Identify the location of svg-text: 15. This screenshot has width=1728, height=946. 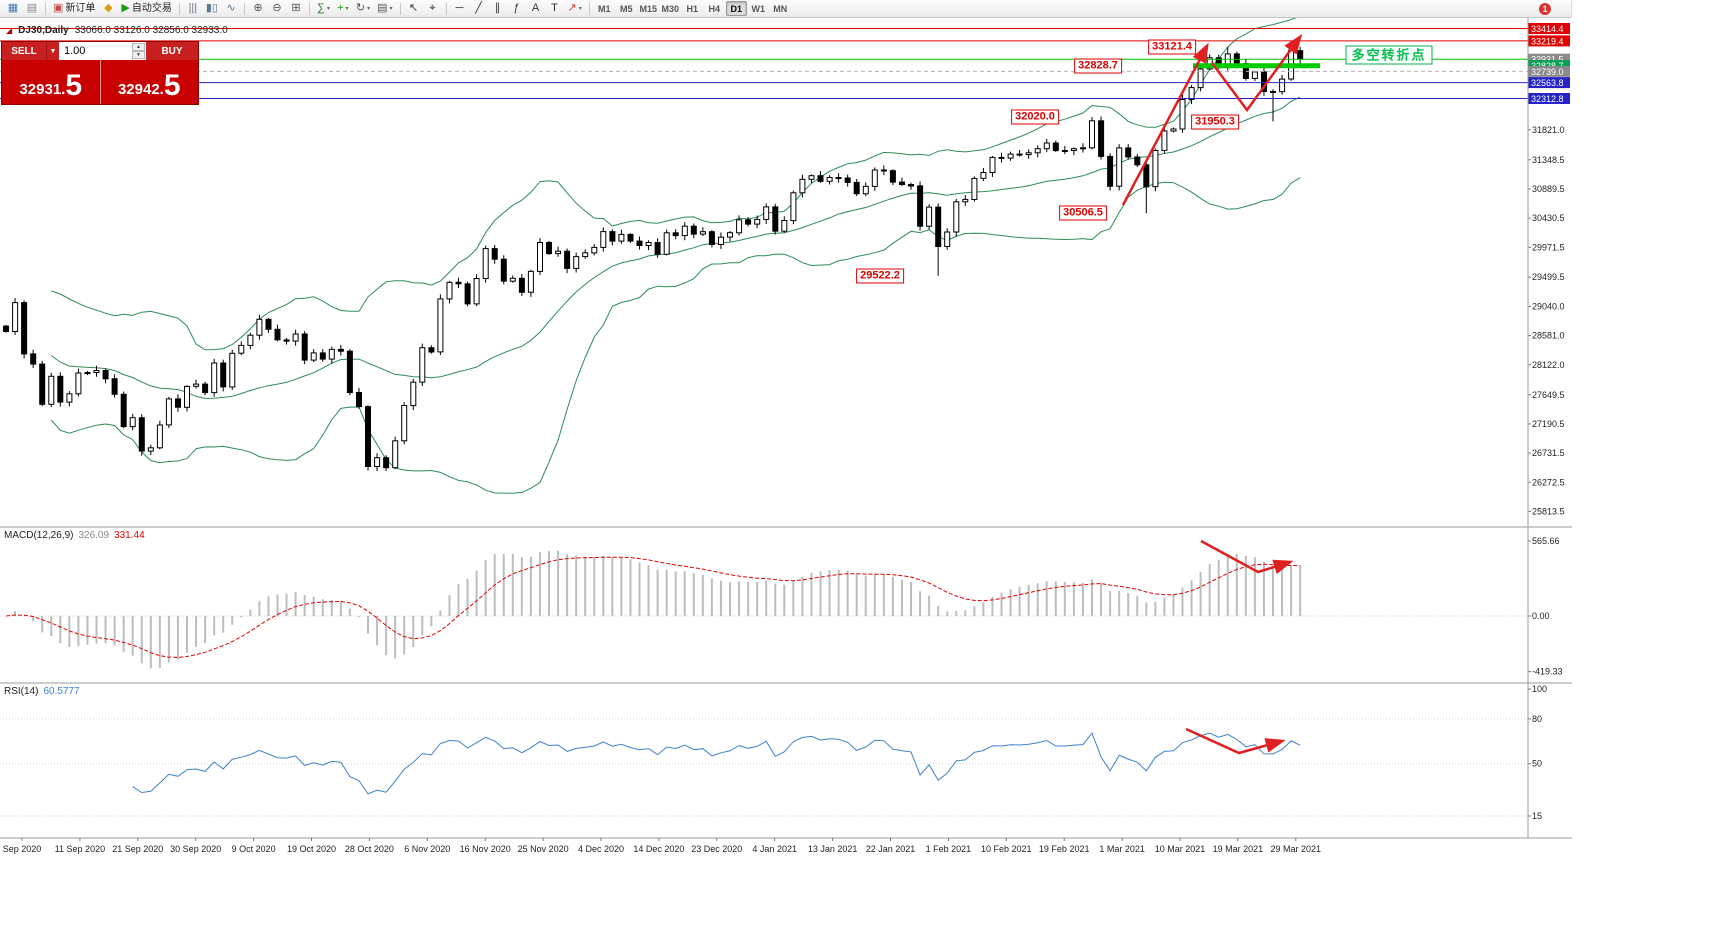
(1537, 816).